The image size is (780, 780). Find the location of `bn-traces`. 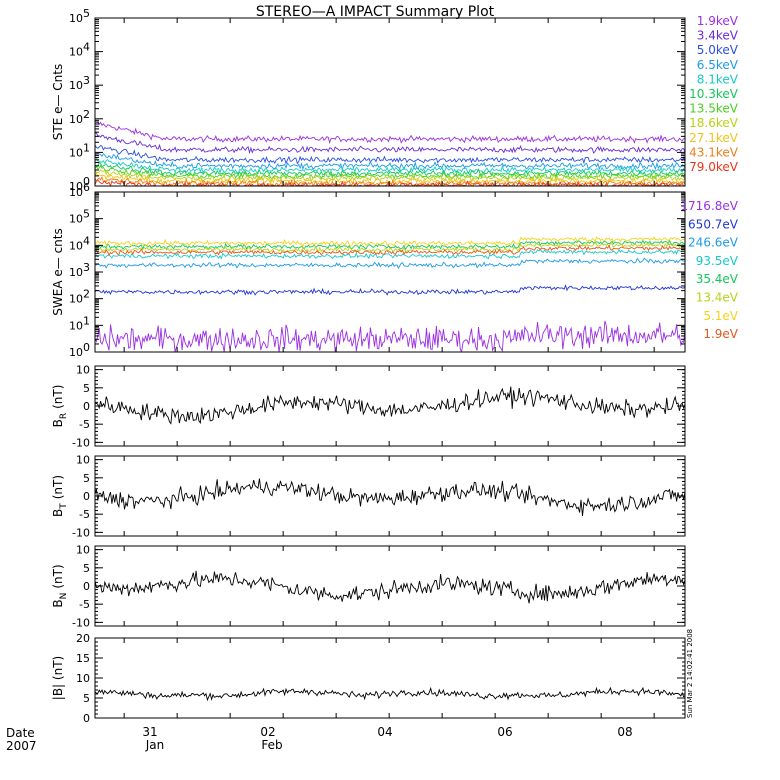

bn-traces is located at coordinates (390, 587).